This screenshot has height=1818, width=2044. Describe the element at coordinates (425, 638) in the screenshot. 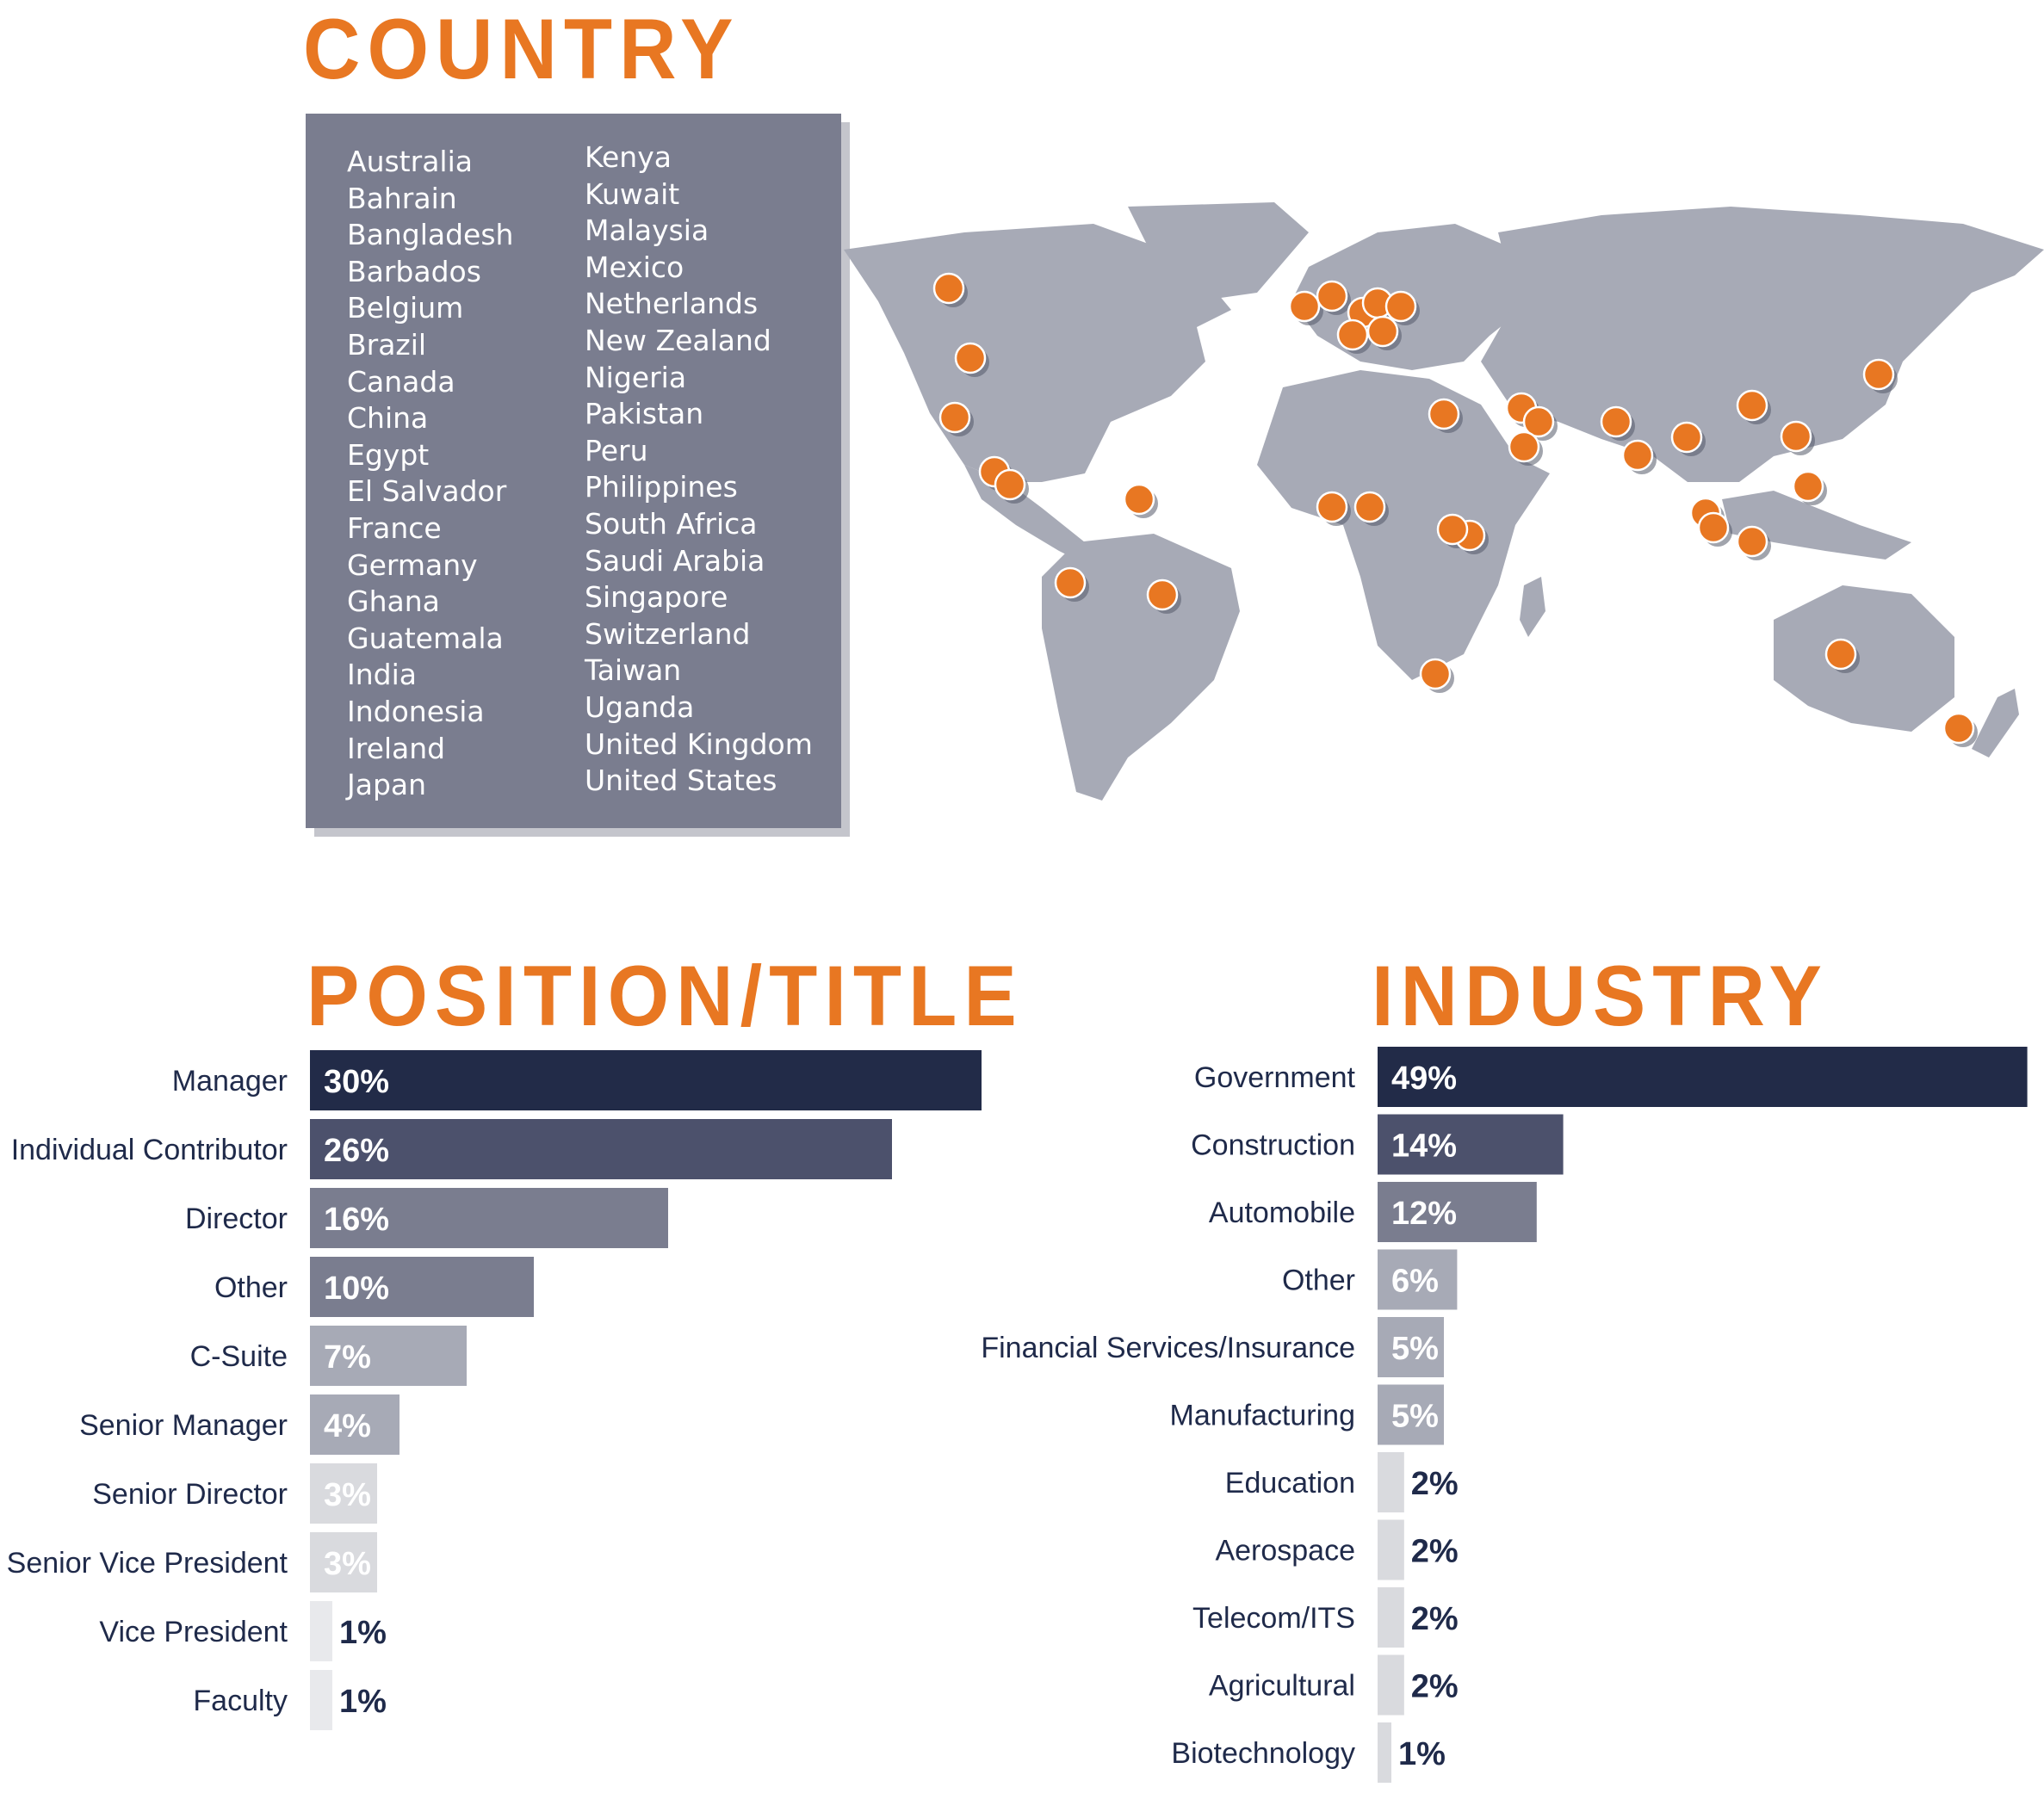

I see `country-item: Guatemala` at that location.